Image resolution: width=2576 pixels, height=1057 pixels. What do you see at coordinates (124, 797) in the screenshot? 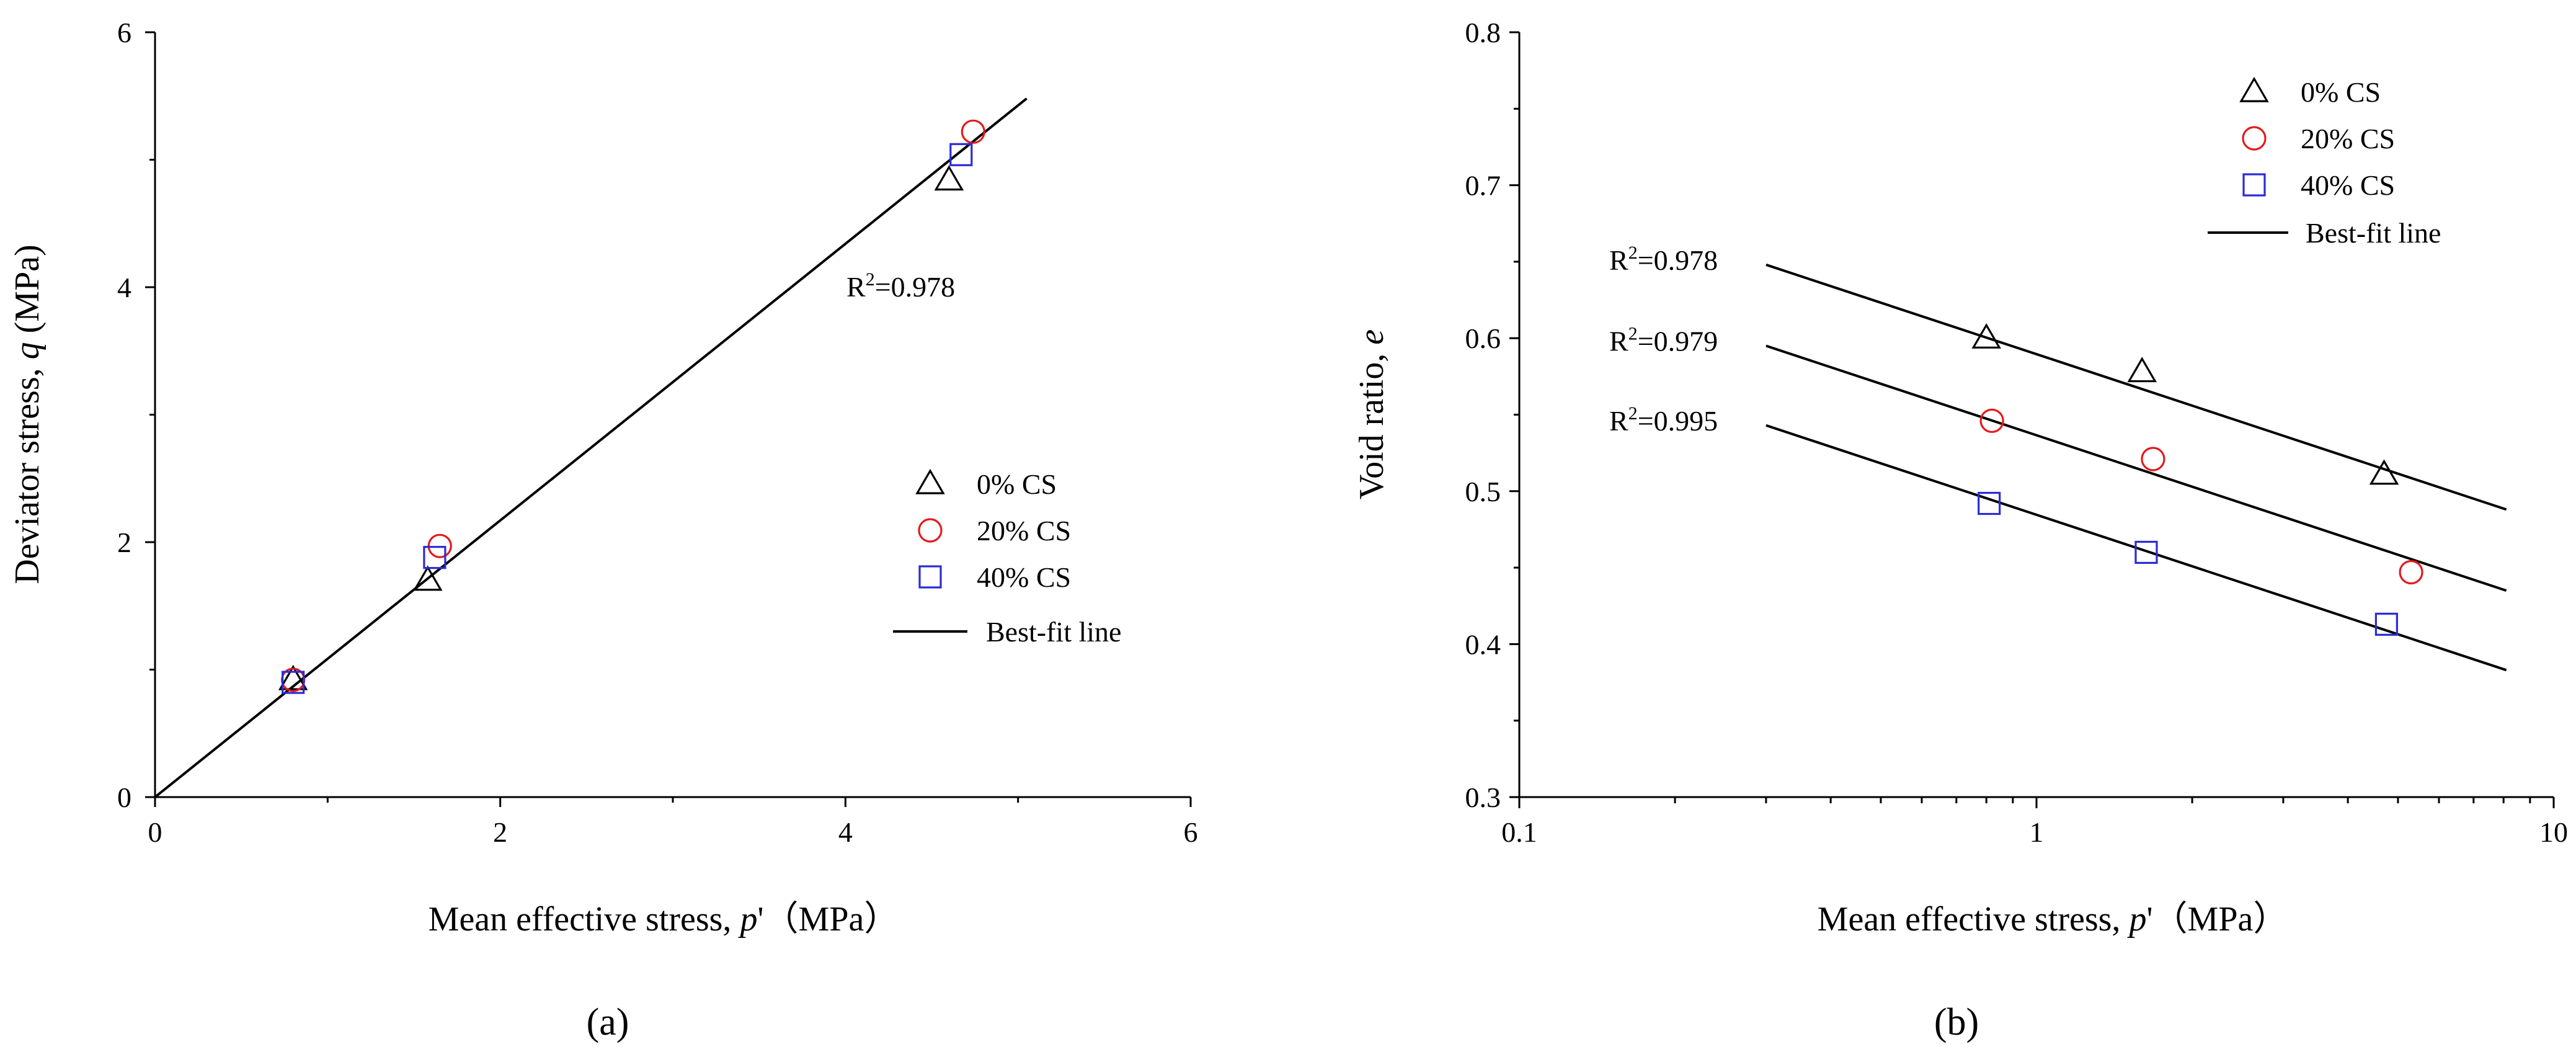
I see `y-tick-label: 0` at bounding box center [124, 797].